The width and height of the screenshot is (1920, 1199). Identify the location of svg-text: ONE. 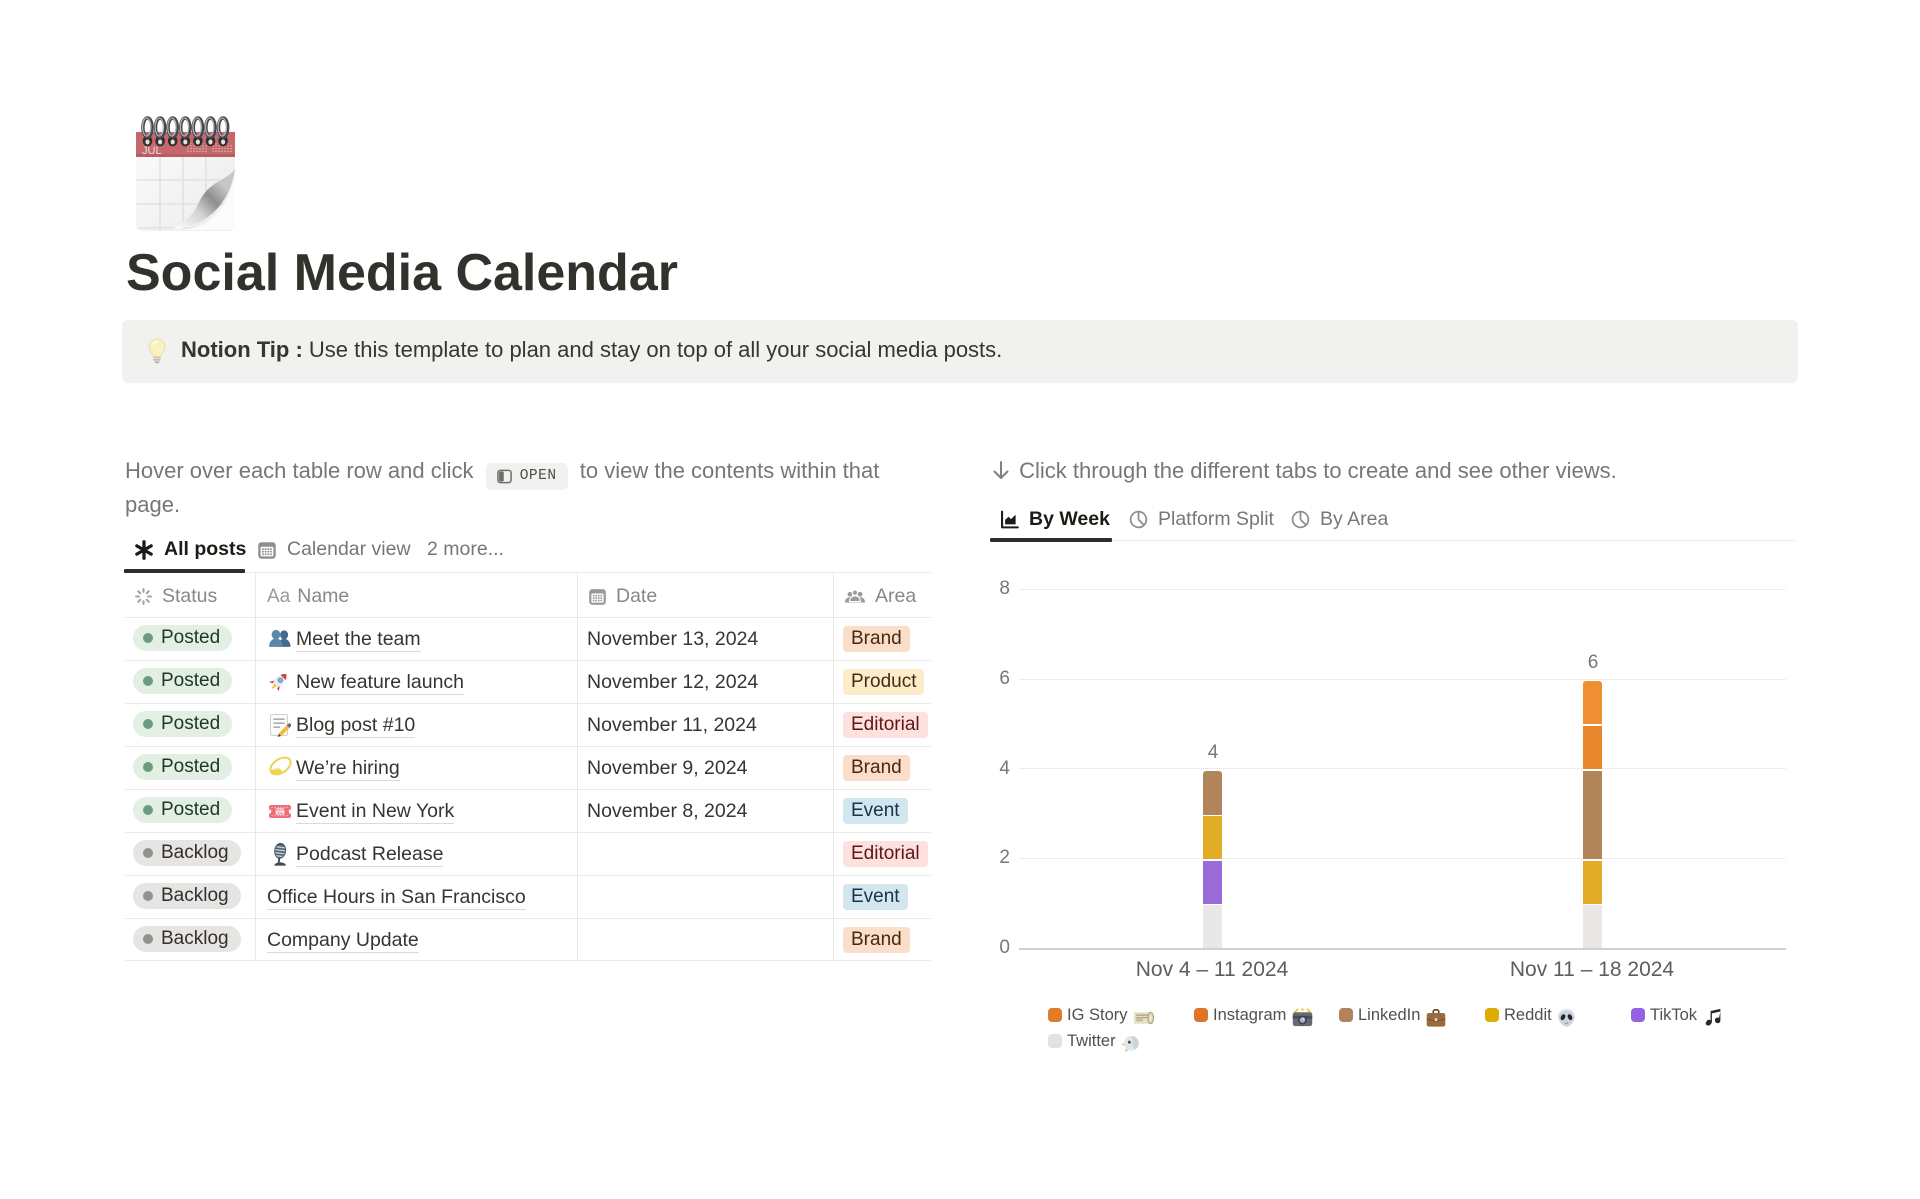
(280, 813).